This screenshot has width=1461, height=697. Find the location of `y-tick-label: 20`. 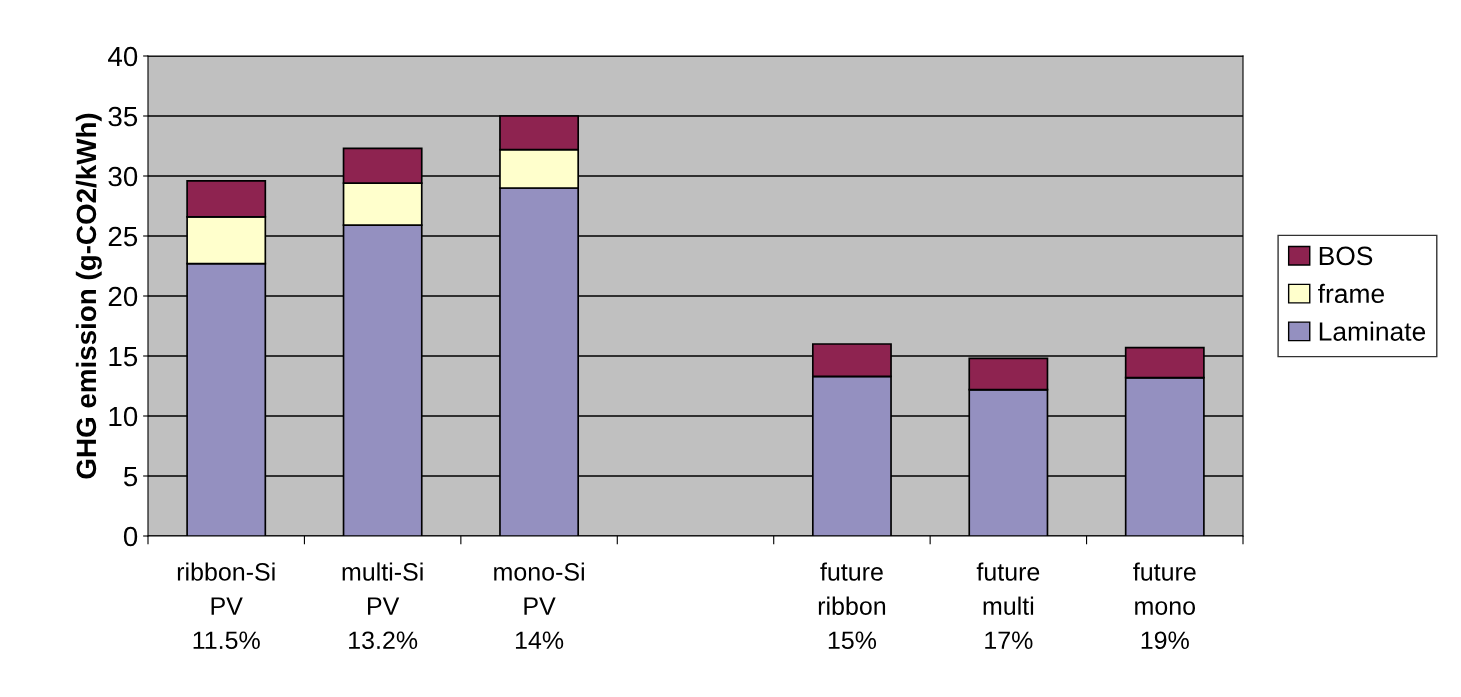

y-tick-label: 20 is located at coordinates (123, 296).